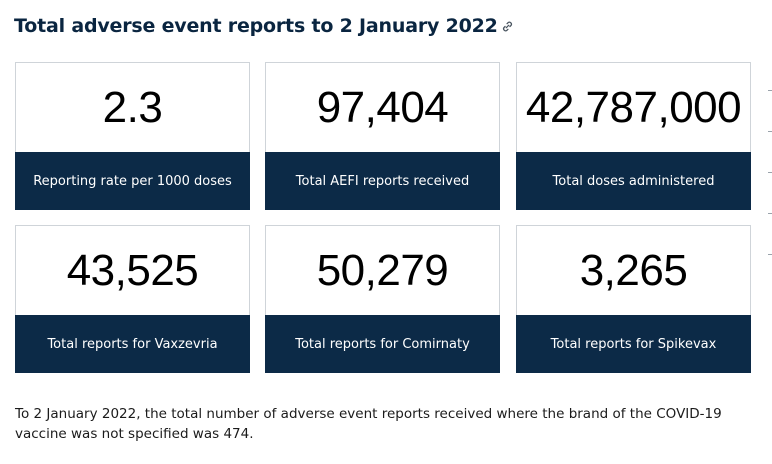 This screenshot has width=772, height=464. I want to click on anchor-link-icon, so click(507, 27).